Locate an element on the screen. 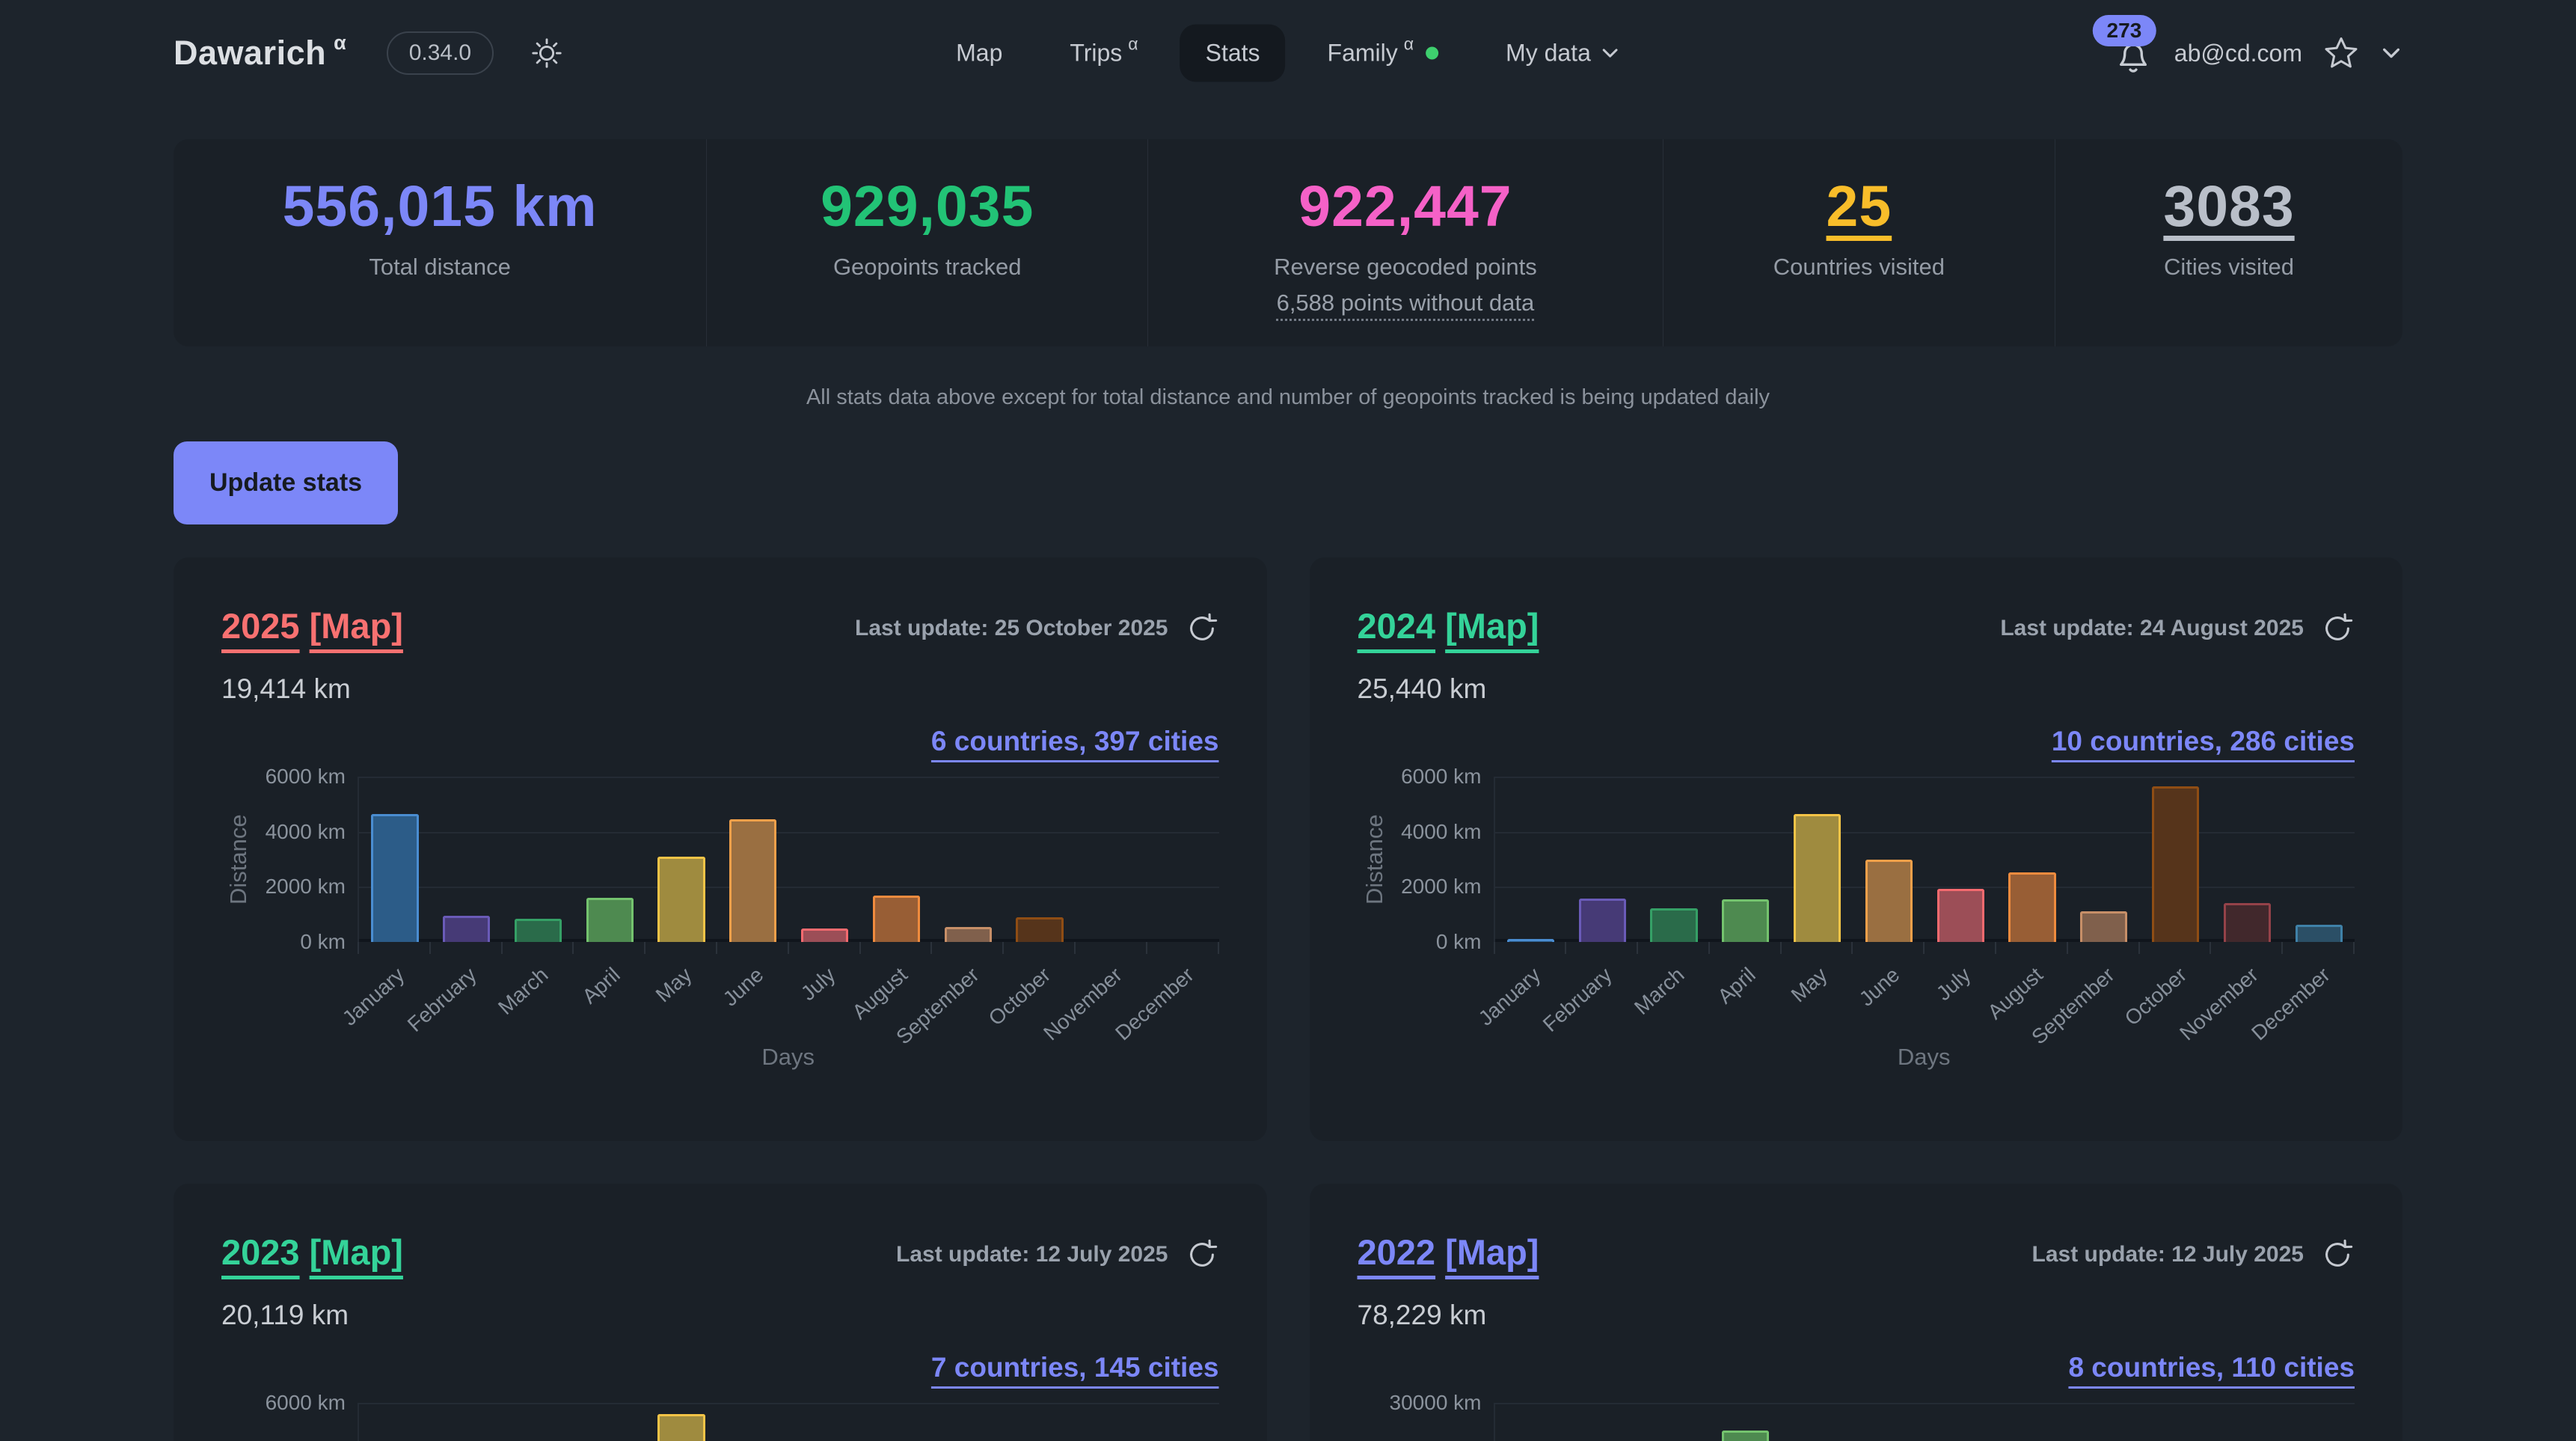  stat-value: 25 is located at coordinates (1859, 206).